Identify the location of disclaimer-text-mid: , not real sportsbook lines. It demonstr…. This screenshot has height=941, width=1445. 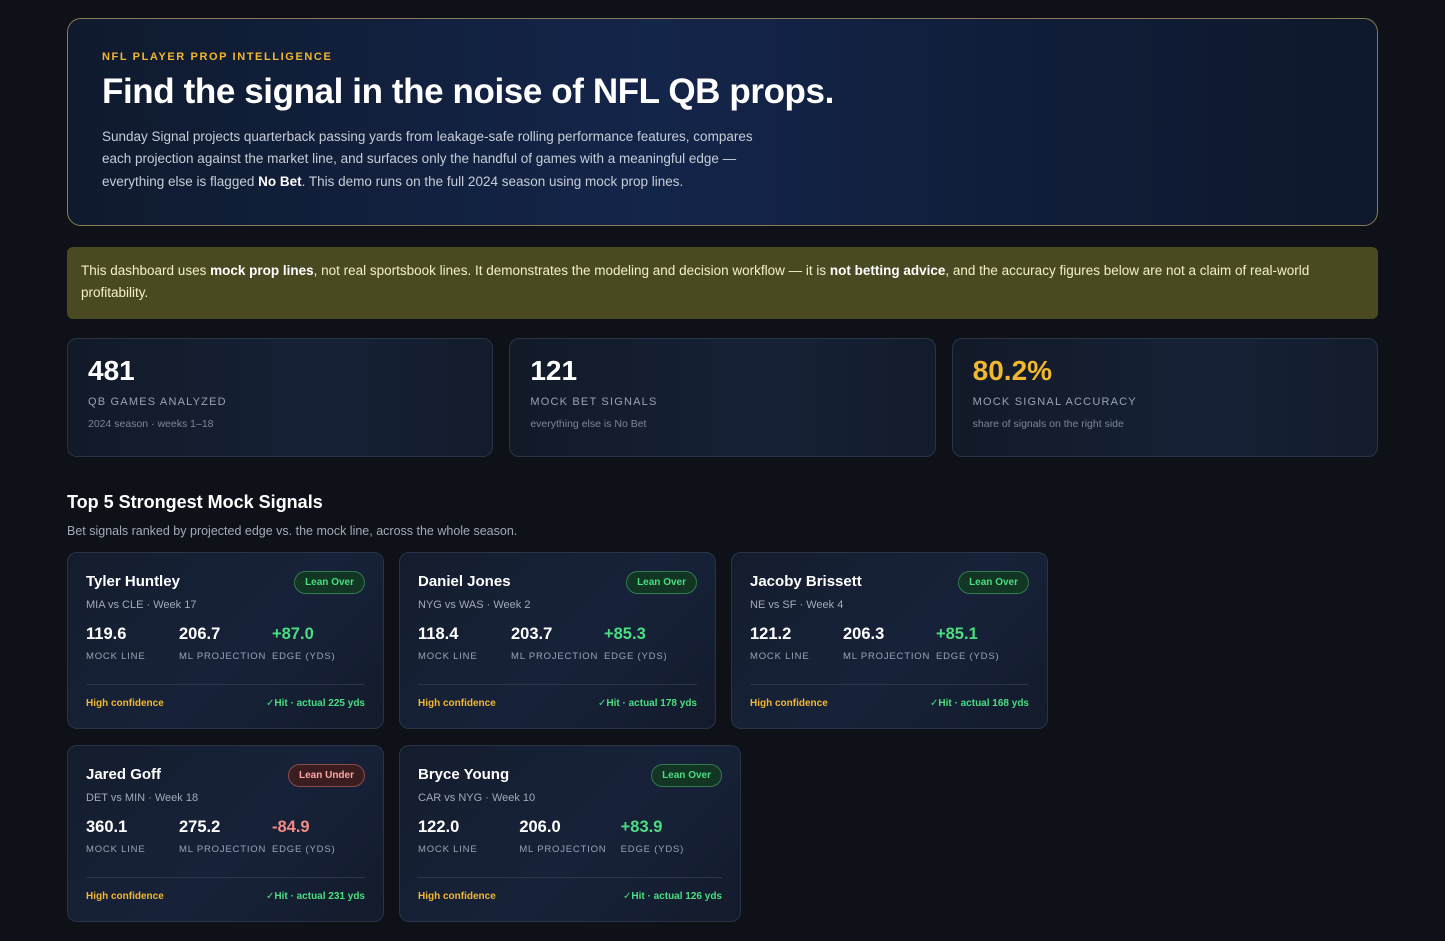
(571, 270).